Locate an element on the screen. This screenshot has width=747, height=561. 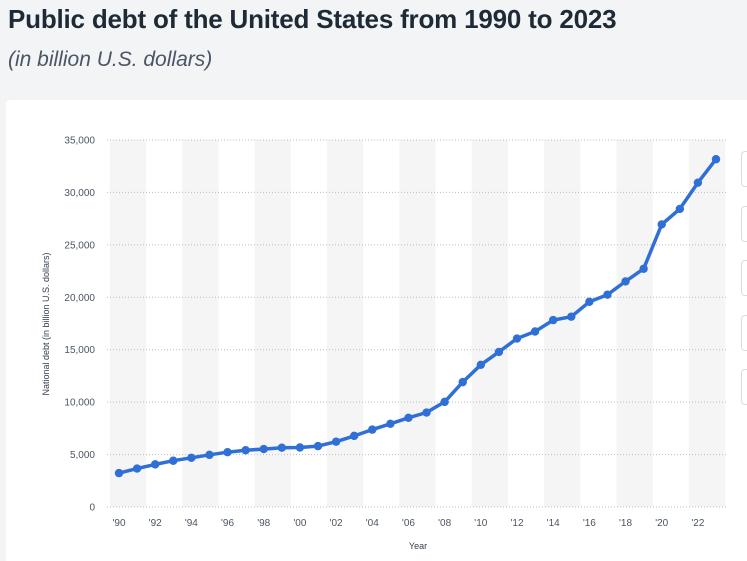
x-tick-label: '00 is located at coordinates (299, 523).